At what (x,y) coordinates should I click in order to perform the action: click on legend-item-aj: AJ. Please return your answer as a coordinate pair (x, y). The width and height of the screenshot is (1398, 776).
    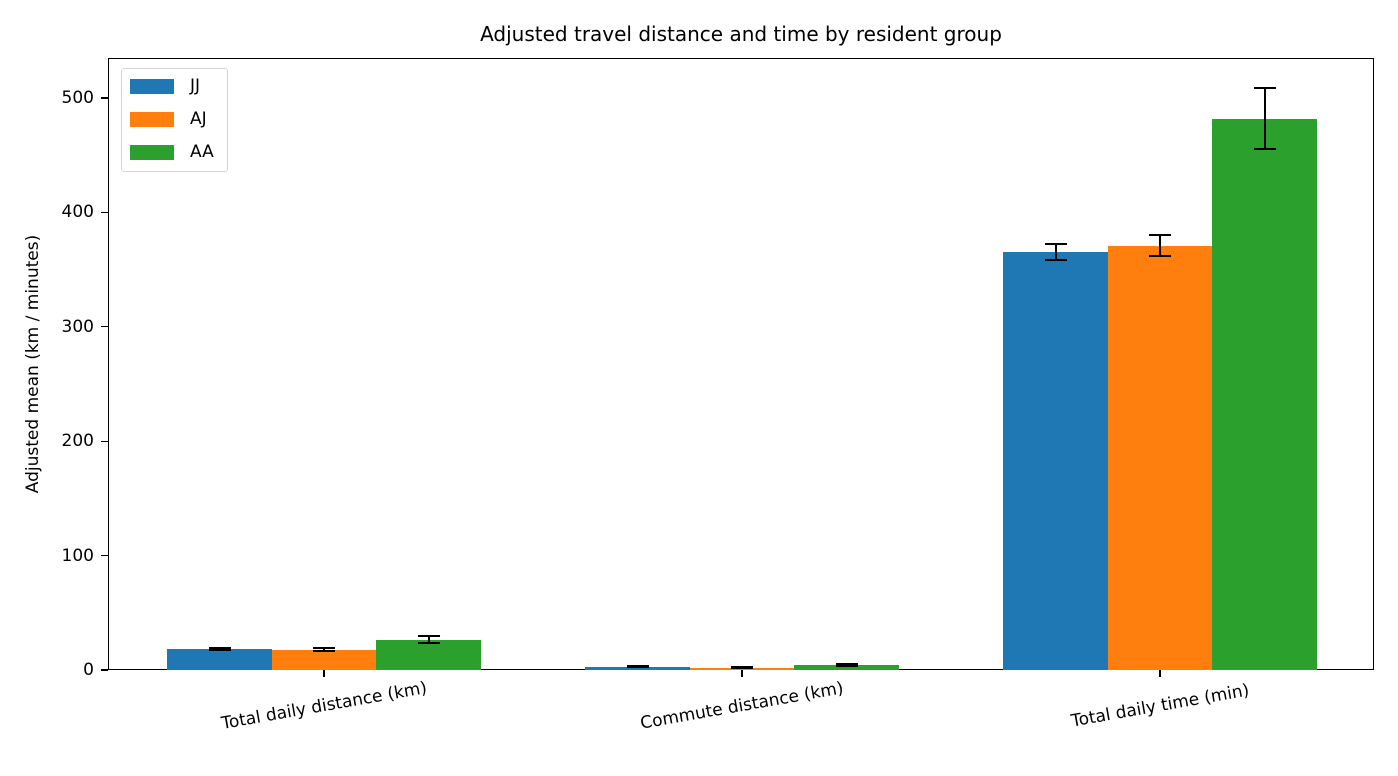
    Looking at the image, I should click on (168, 119).